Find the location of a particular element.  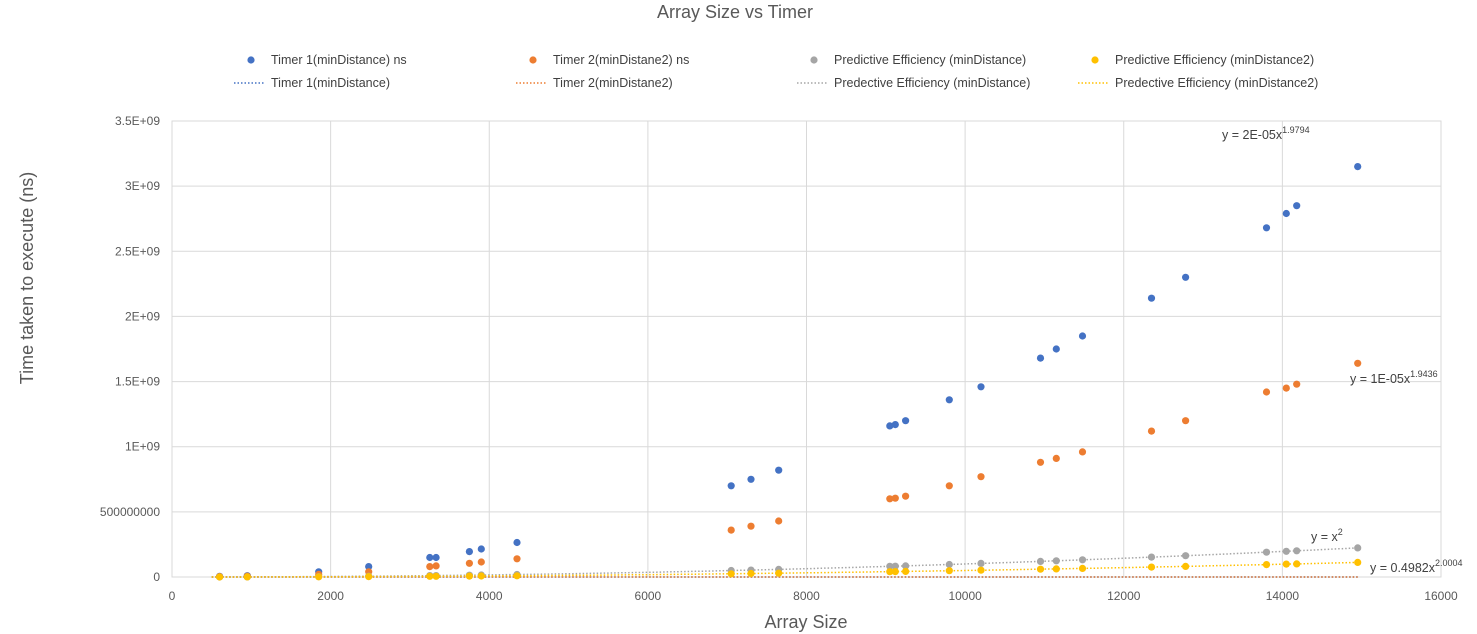

y-tick-label: 3E+09 is located at coordinates (142, 186).